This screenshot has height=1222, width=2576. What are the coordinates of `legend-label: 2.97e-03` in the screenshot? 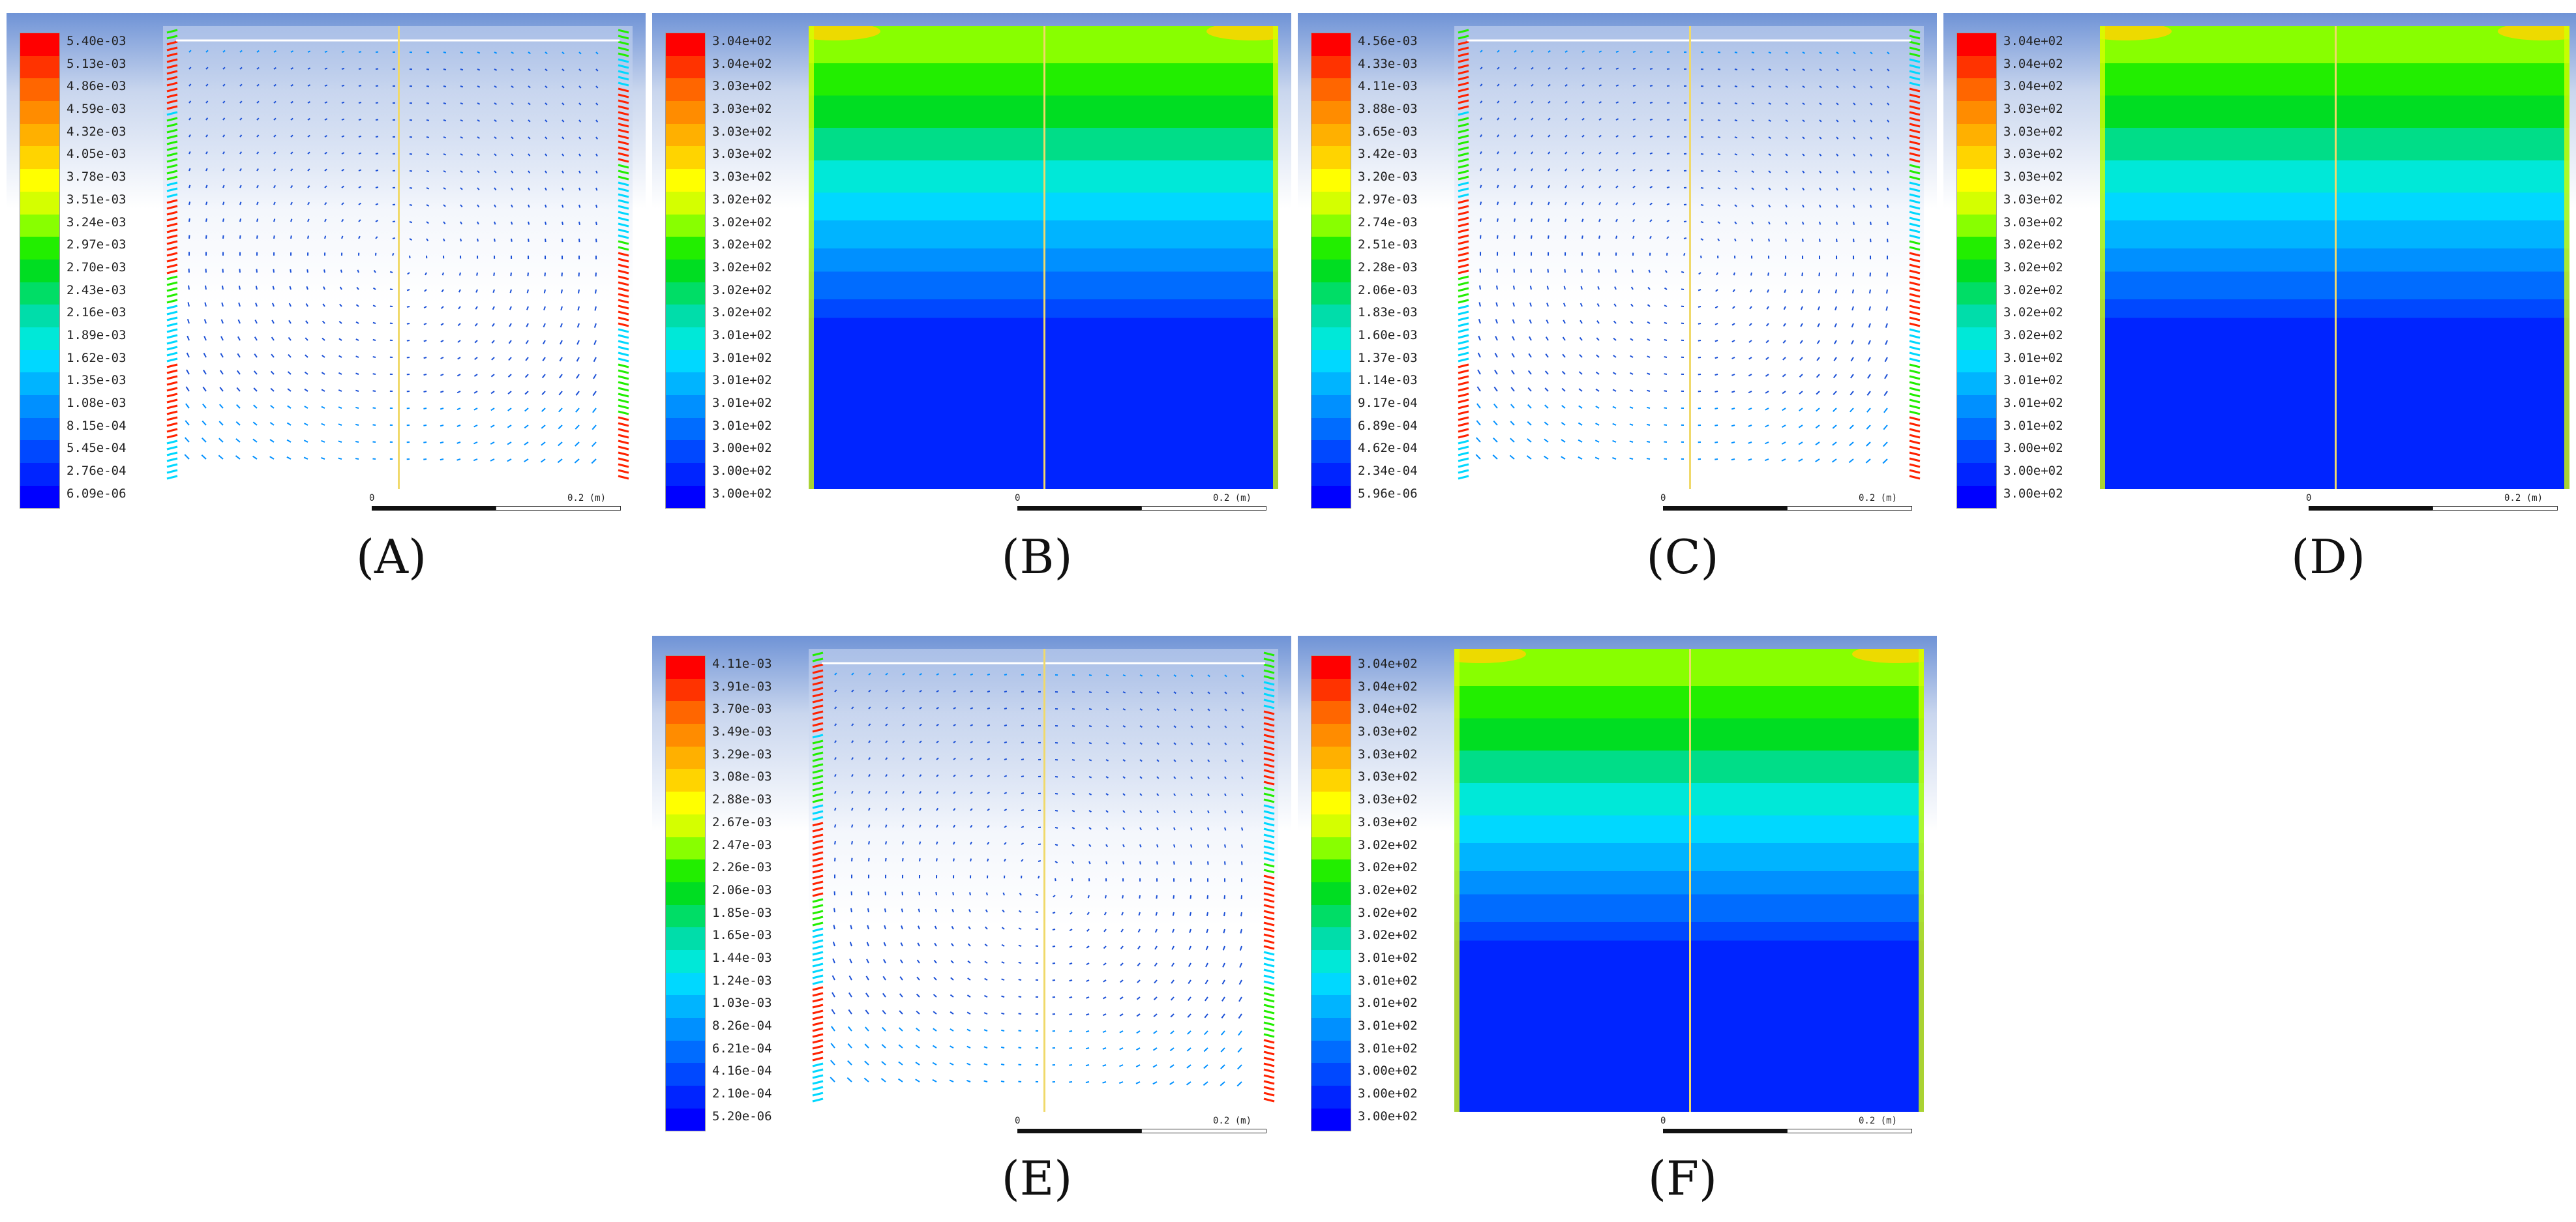 It's located at (97, 244).